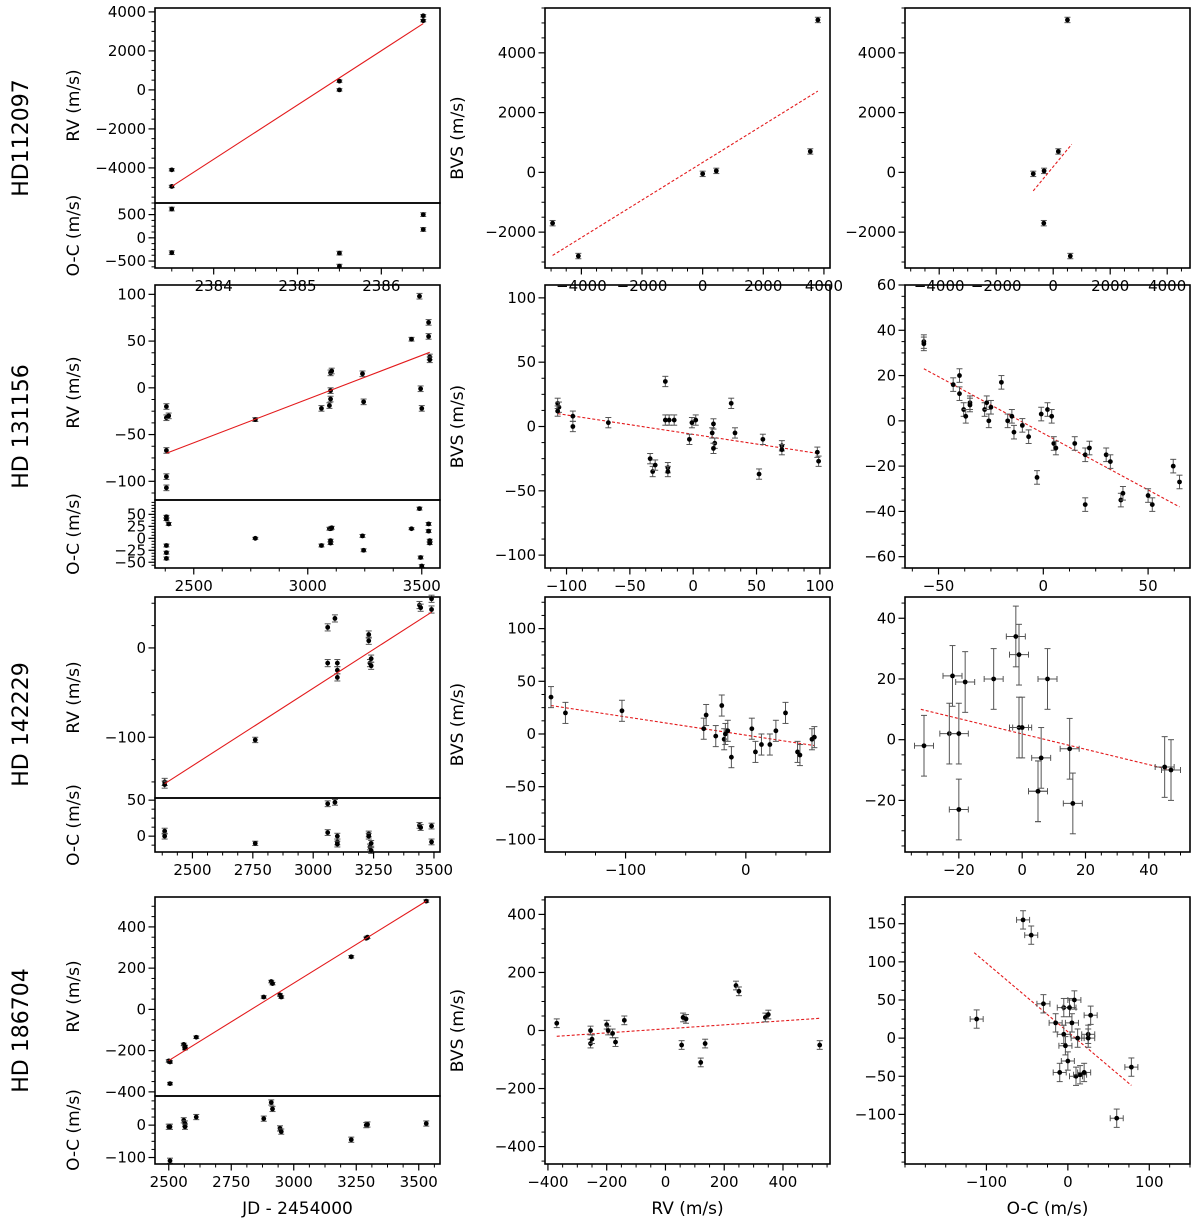  What do you see at coordinates (141, 836) in the screenshot?
I see `oc-axis-tick-label: 0` at bounding box center [141, 836].